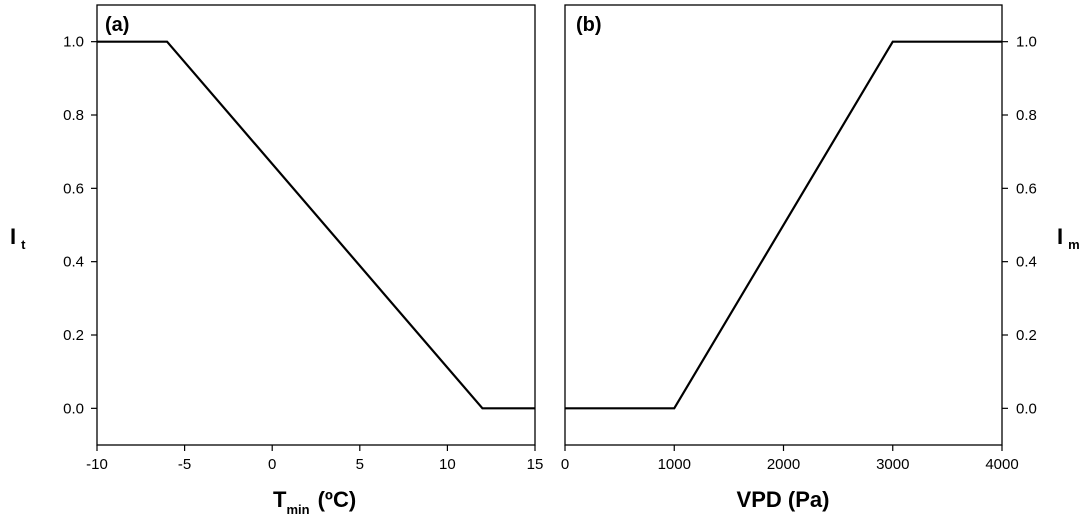 This screenshot has width=1089, height=523. I want to click on panel-b-y-axis-subscript: m, so click(1074, 244).